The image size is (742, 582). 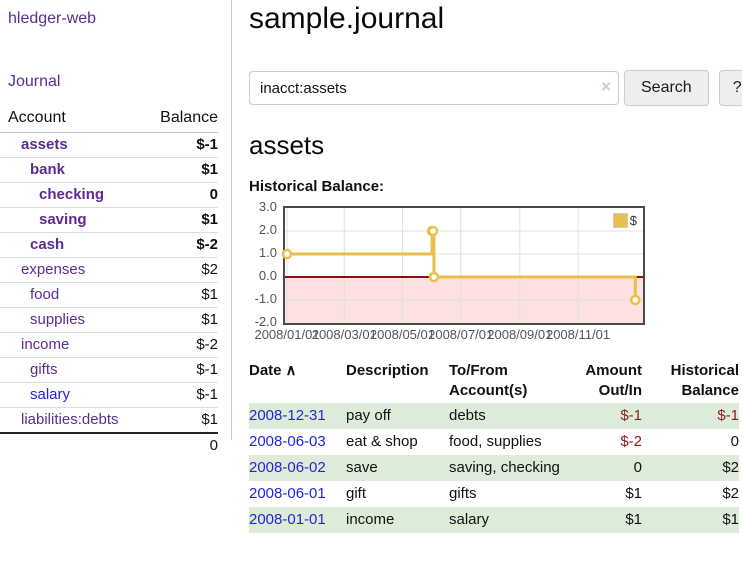 What do you see at coordinates (73, 120) in the screenshot?
I see `accounts-header-account: Account` at bounding box center [73, 120].